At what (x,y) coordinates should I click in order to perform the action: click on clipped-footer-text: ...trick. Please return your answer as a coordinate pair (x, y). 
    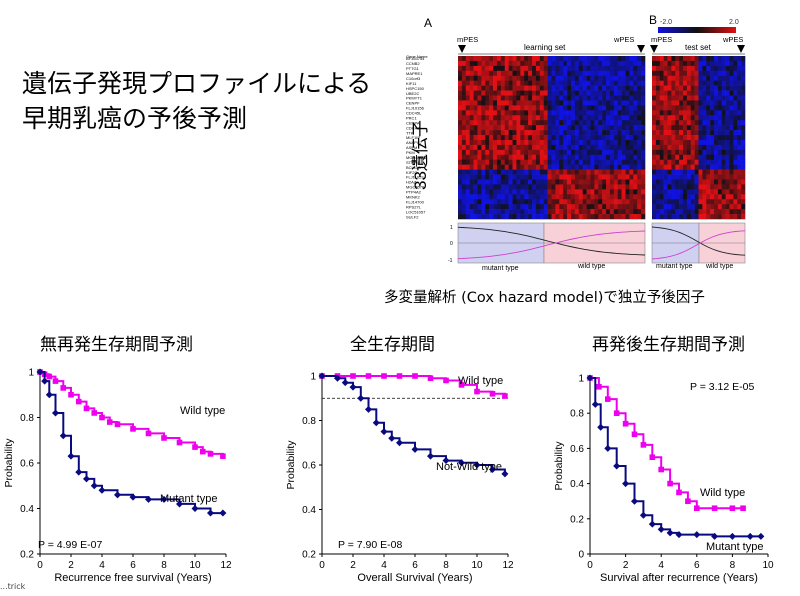
    Looking at the image, I should click on (13, 586).